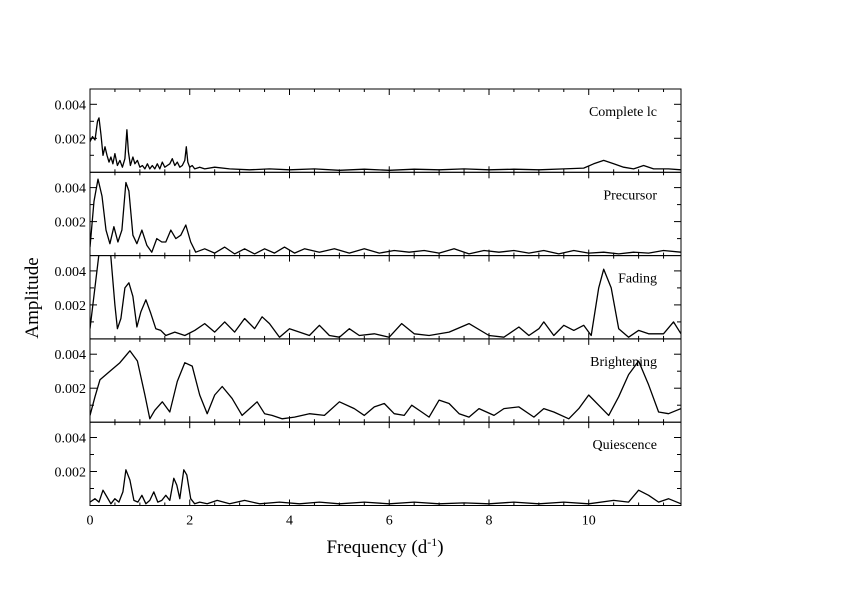  What do you see at coordinates (32, 297) in the screenshot?
I see `y-axis-title: Amplitude` at bounding box center [32, 297].